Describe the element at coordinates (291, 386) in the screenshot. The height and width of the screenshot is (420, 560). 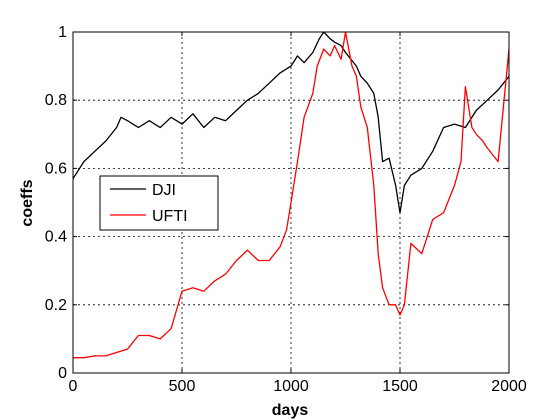
I see `x-tick-label: 1000` at that location.